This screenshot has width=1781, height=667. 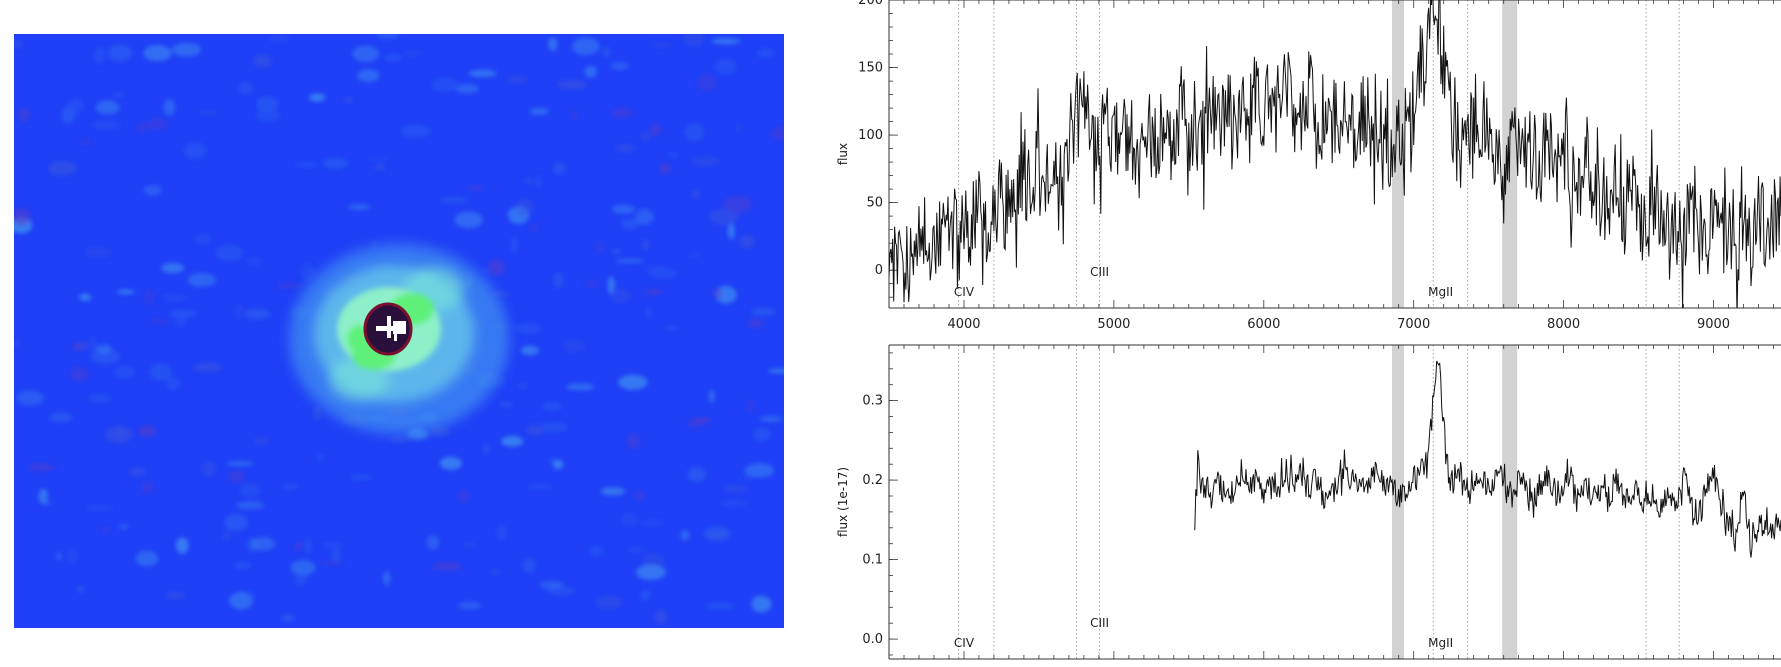 What do you see at coordinates (874, 203) in the screenshot?
I see `y-tick-label: 50` at bounding box center [874, 203].